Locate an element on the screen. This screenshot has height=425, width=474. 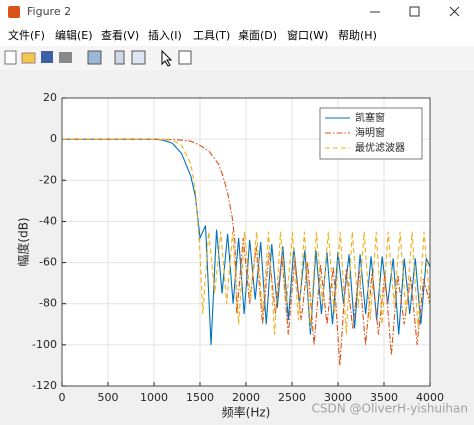
menu-item: 窗口(W) is located at coordinates (307, 35).